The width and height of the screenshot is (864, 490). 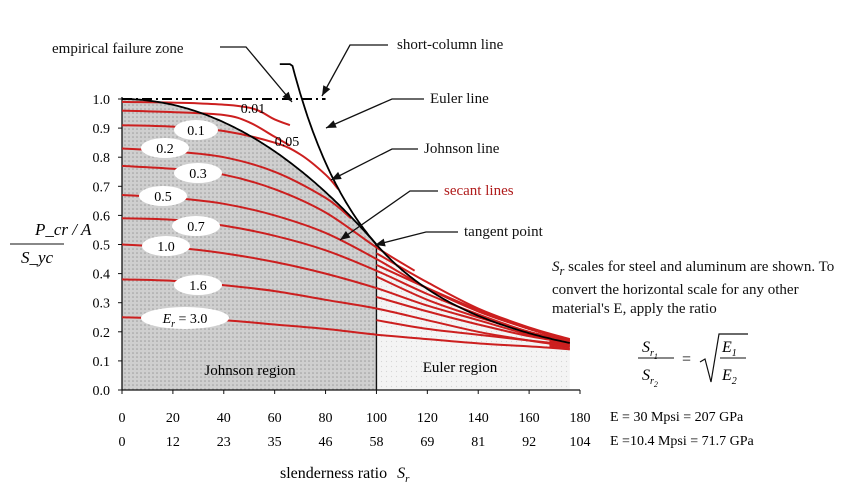 I want to click on x-tick-label-steel: 0, so click(x=122, y=418).